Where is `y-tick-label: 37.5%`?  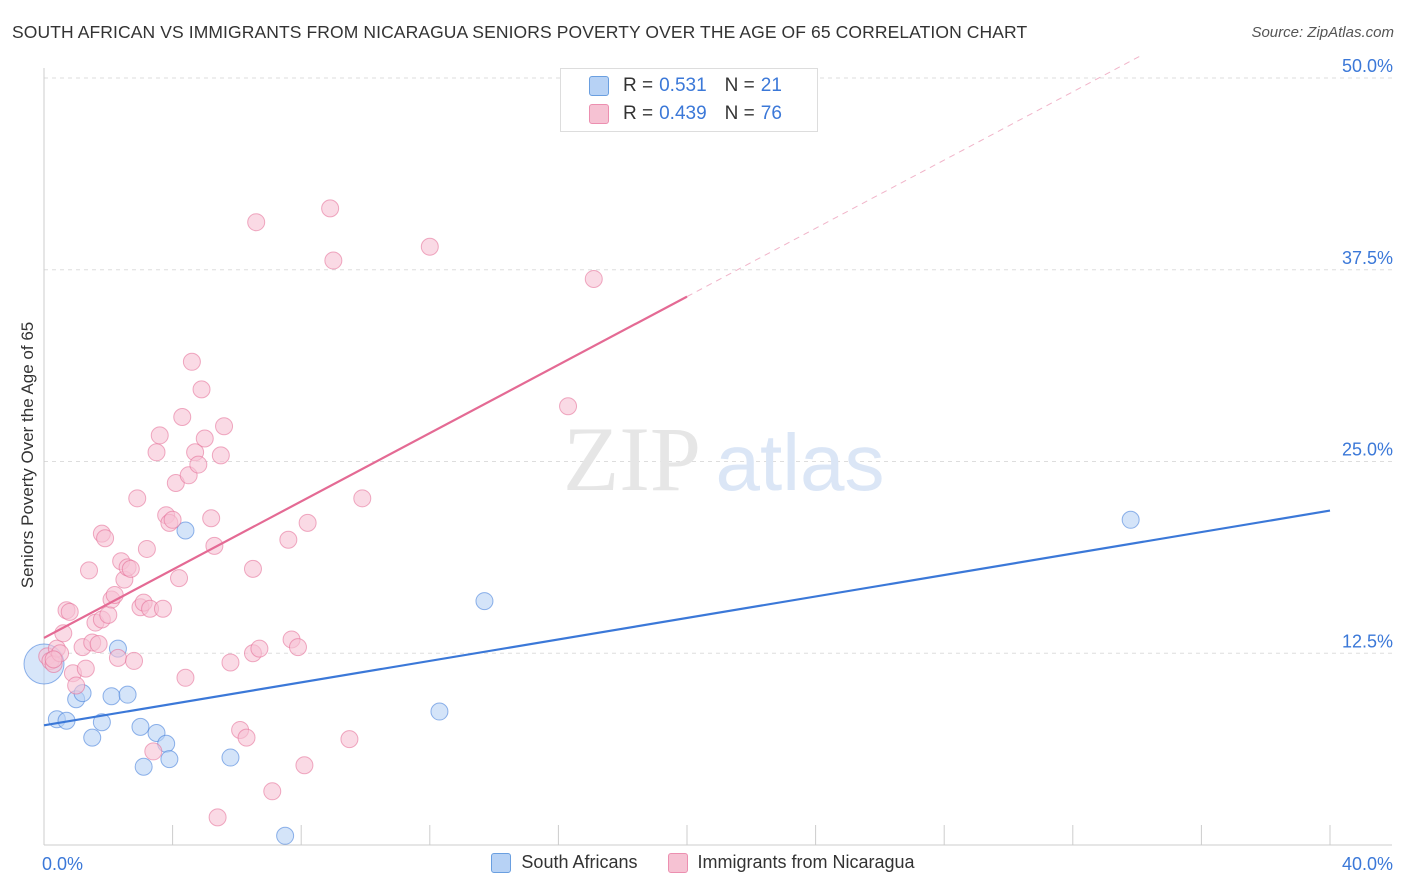 y-tick-label: 37.5% is located at coordinates (1367, 258).